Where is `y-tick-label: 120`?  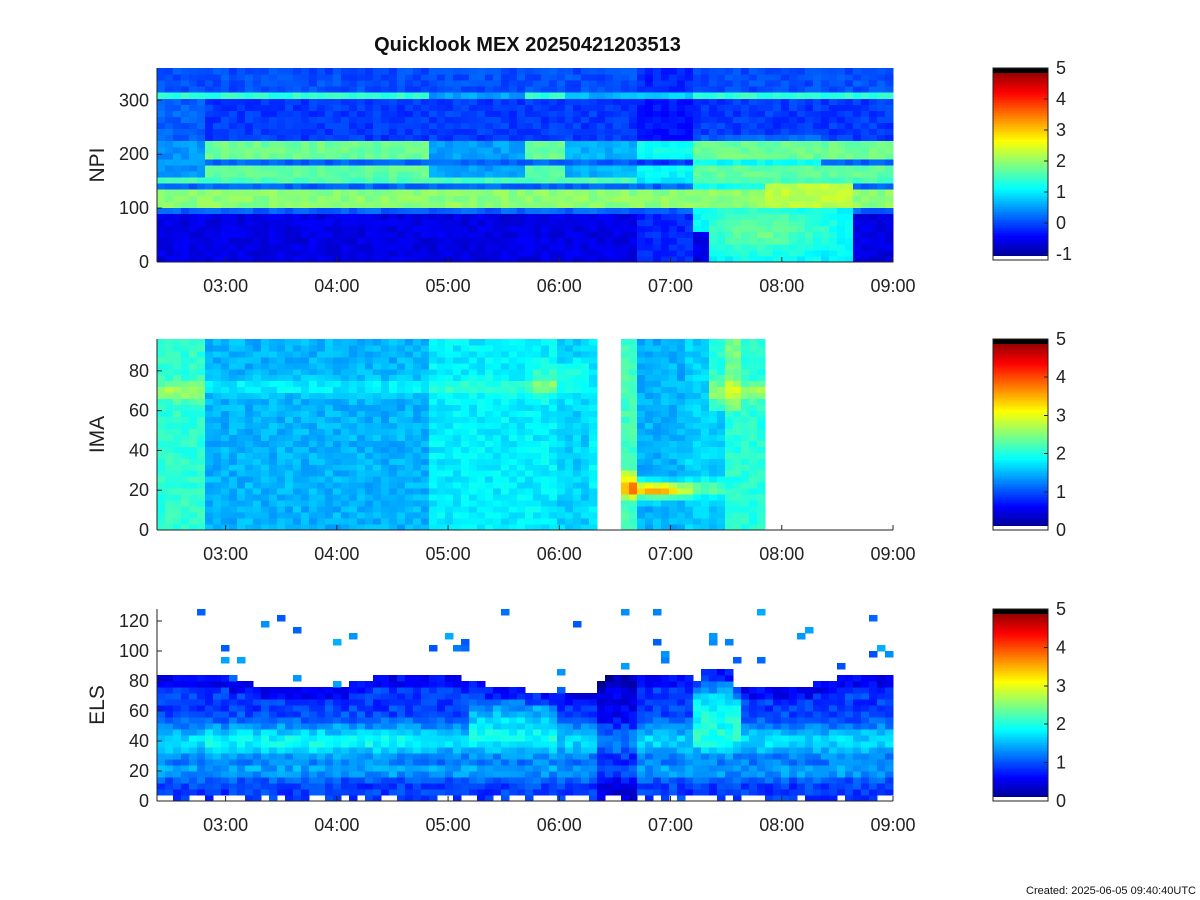 y-tick-label: 120 is located at coordinates (134, 621).